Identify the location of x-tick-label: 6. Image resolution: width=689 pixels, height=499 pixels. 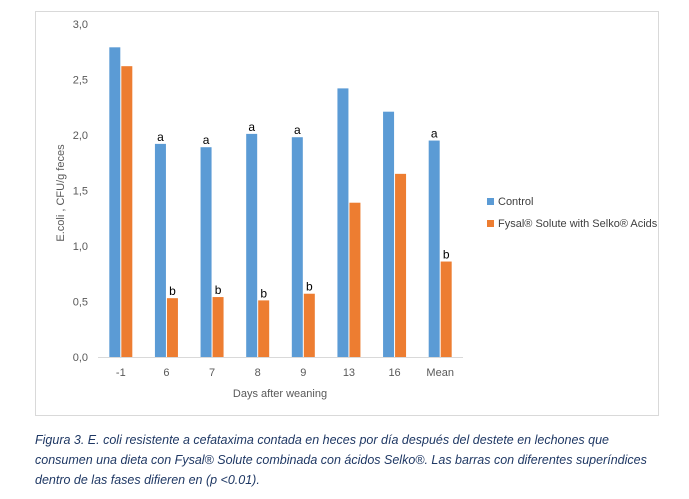
(166, 373).